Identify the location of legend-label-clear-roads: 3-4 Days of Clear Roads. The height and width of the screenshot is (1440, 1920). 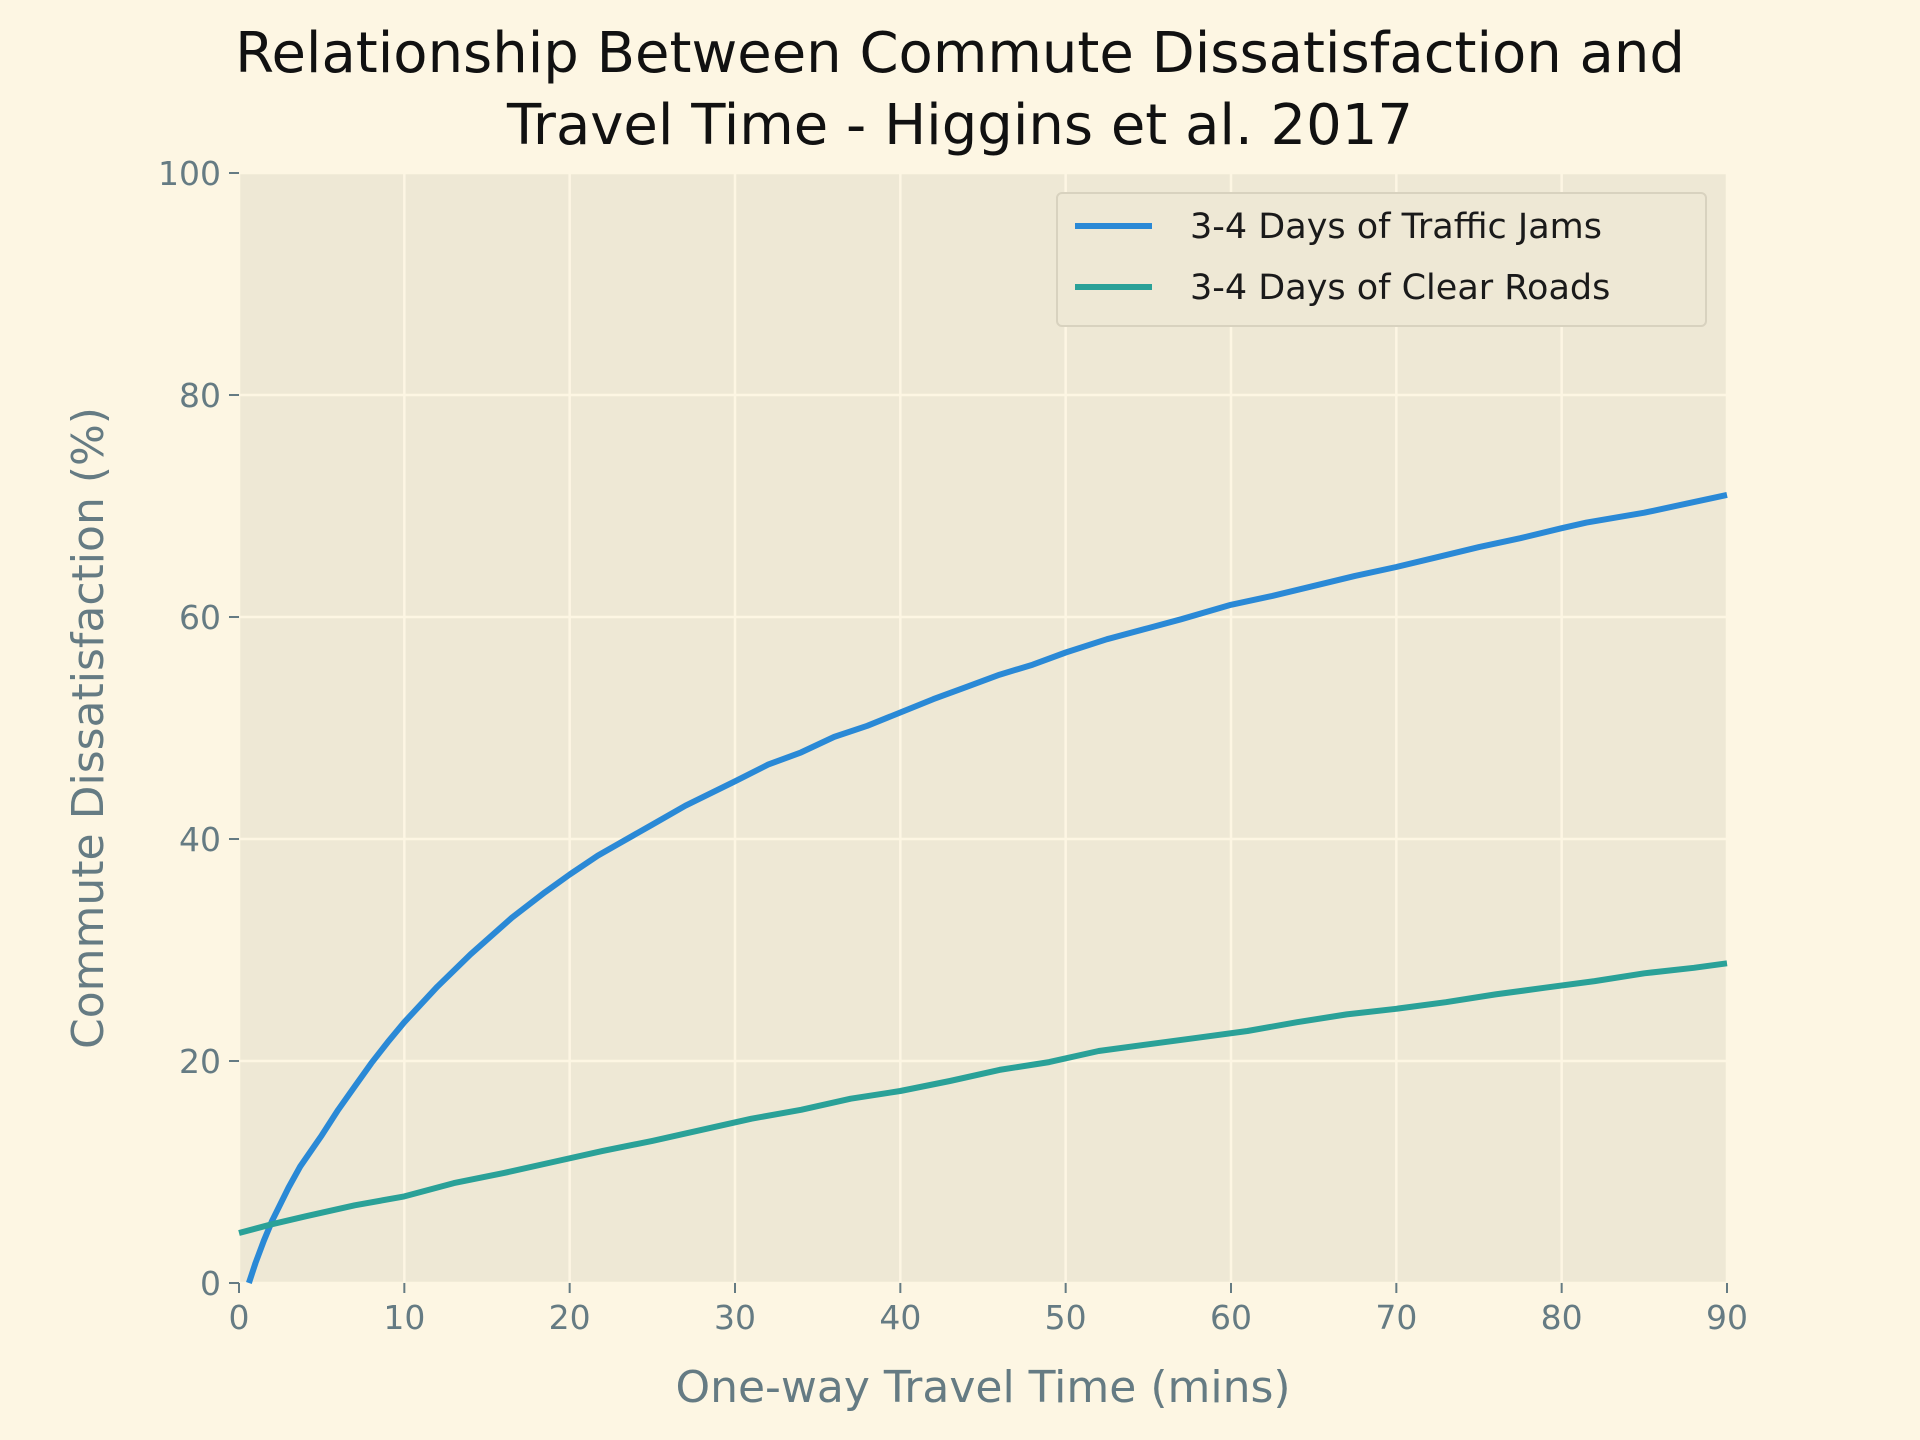
(1400, 288).